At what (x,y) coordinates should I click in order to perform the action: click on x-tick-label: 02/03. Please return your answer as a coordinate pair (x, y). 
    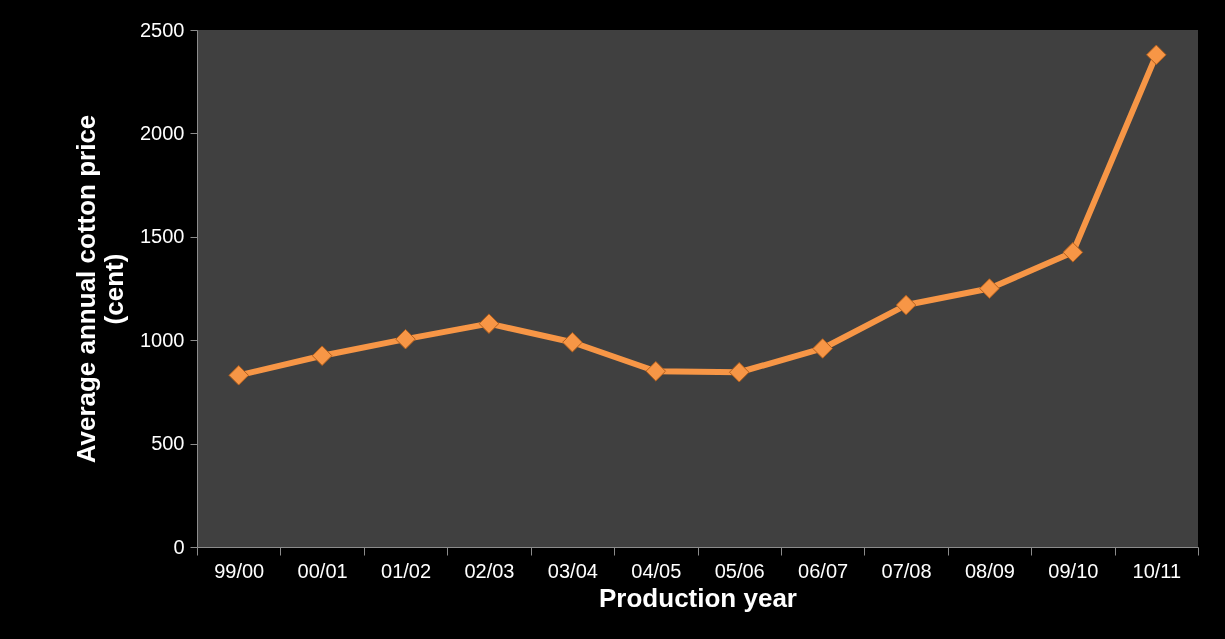
    Looking at the image, I should click on (489, 570).